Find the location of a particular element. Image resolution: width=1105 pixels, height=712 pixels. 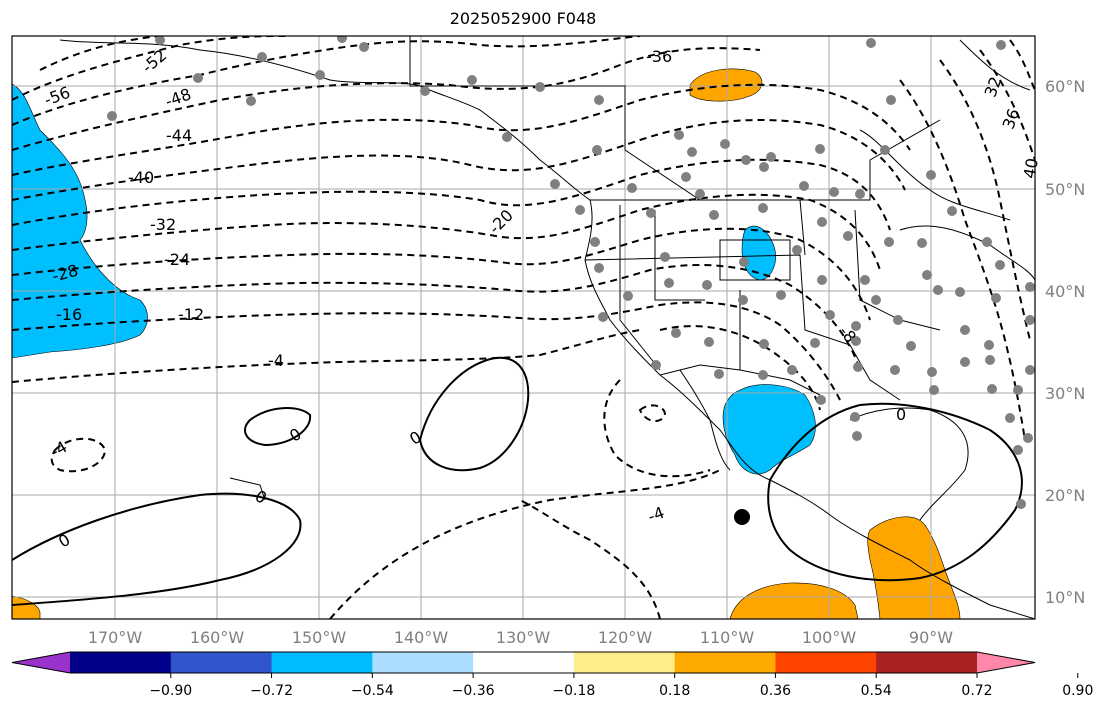

map-title: 2025052900 F048 is located at coordinates (523, 18).